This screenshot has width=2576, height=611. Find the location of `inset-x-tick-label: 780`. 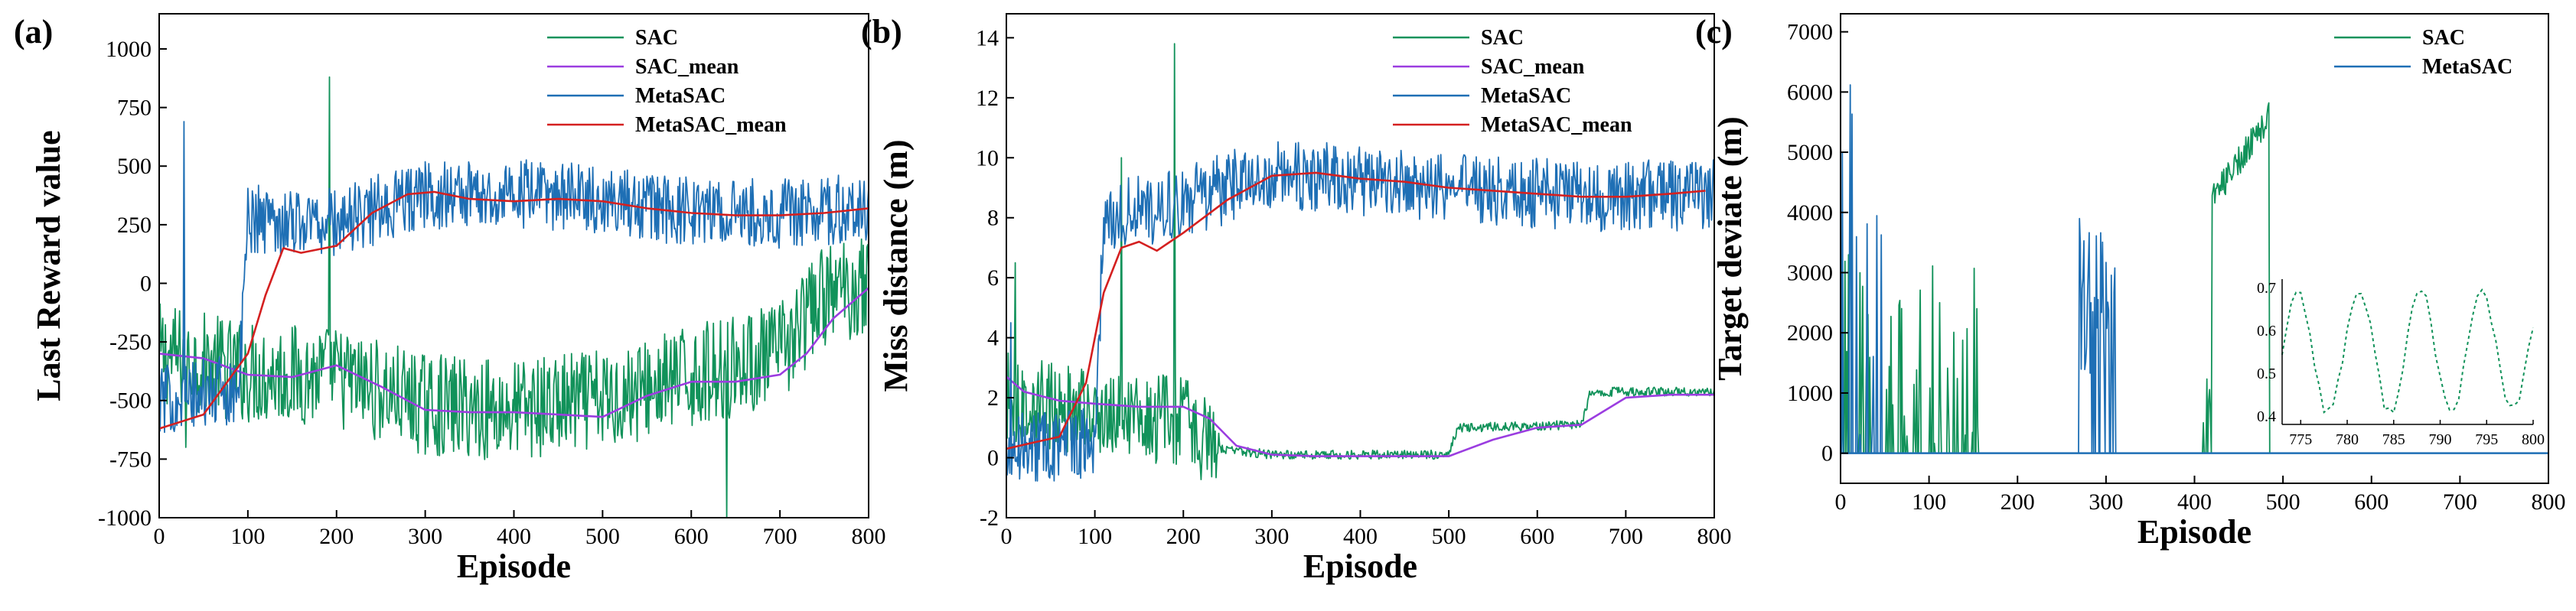

inset-x-tick-label: 780 is located at coordinates (2348, 439).